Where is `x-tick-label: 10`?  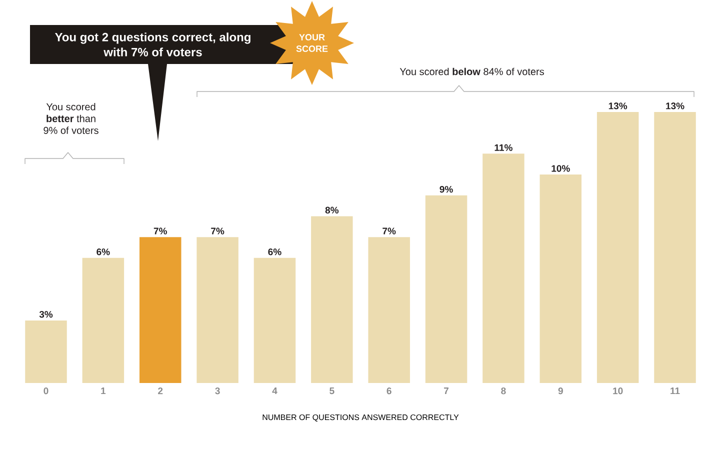
x-tick-label: 10 is located at coordinates (618, 391).